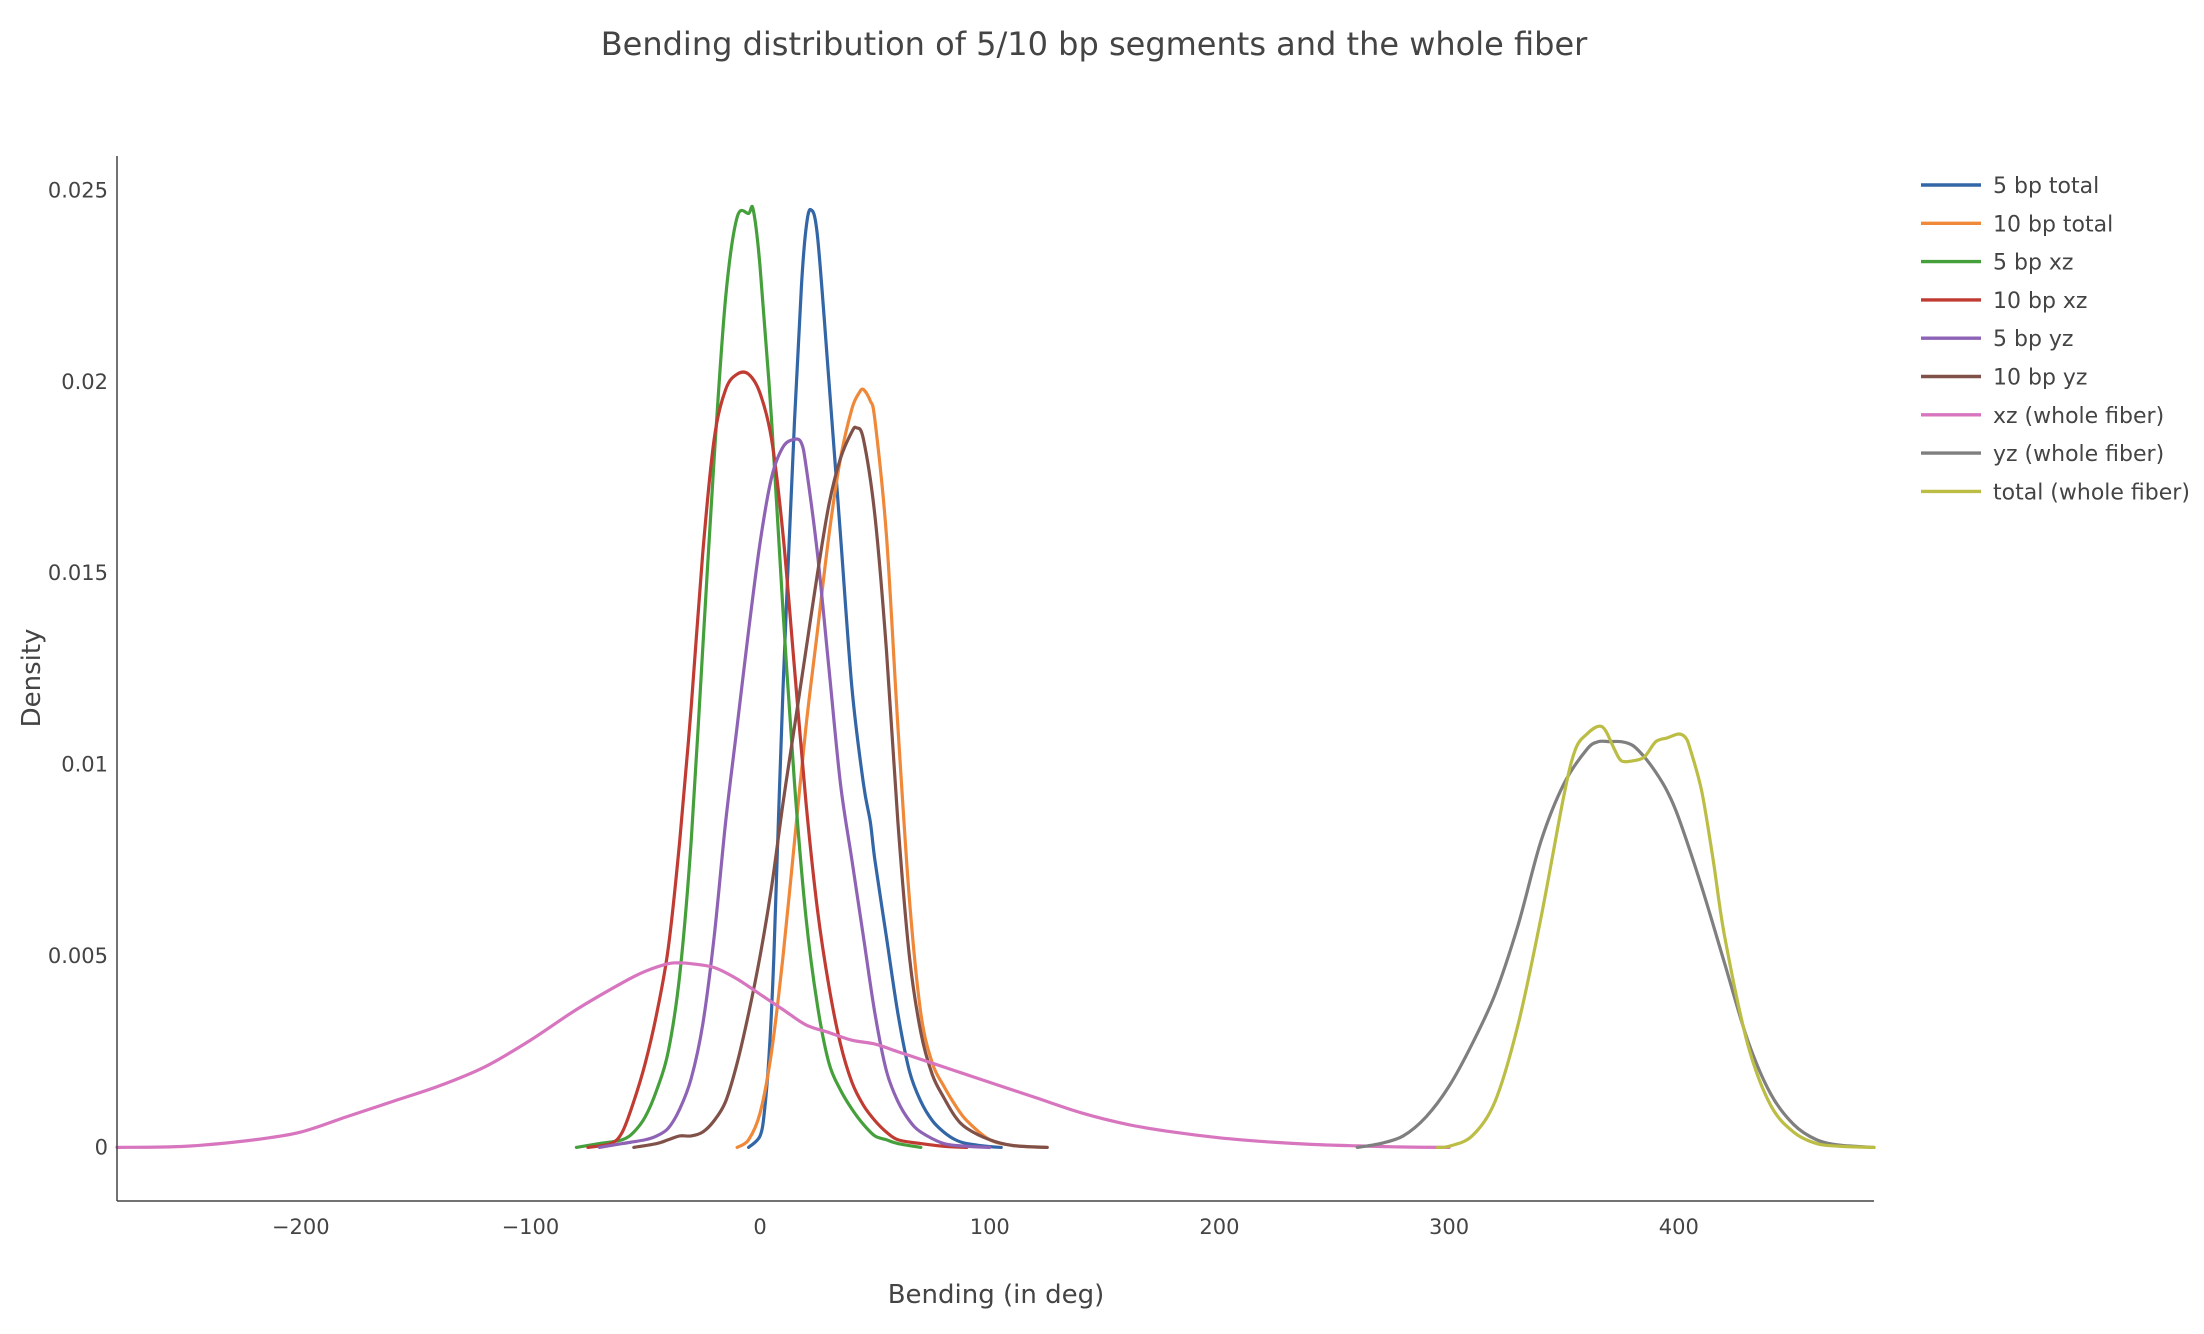 The image size is (2204, 1334). What do you see at coordinates (1656, 937) in the screenshot?
I see `series-line-total-whole-fiber` at bounding box center [1656, 937].